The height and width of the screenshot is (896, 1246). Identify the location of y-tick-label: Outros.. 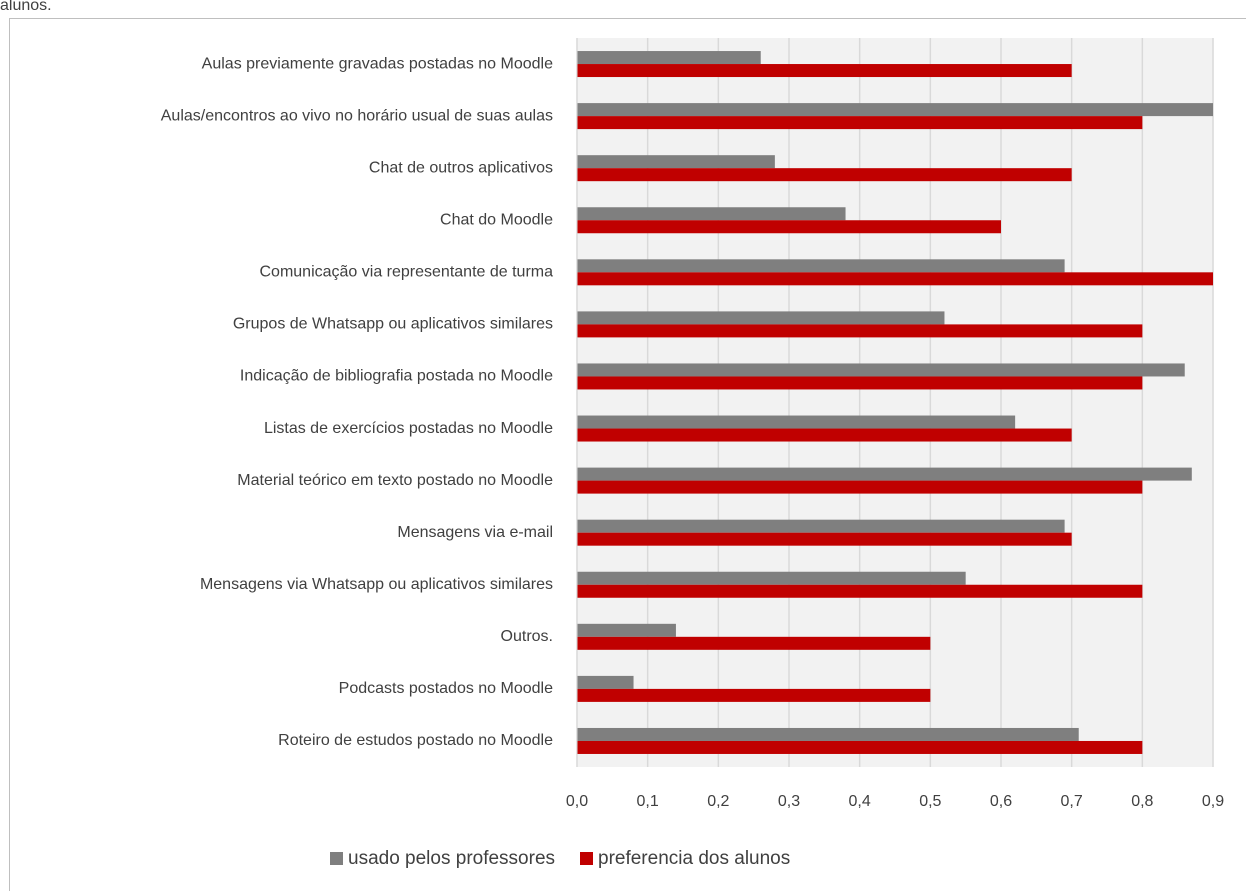
(527, 636).